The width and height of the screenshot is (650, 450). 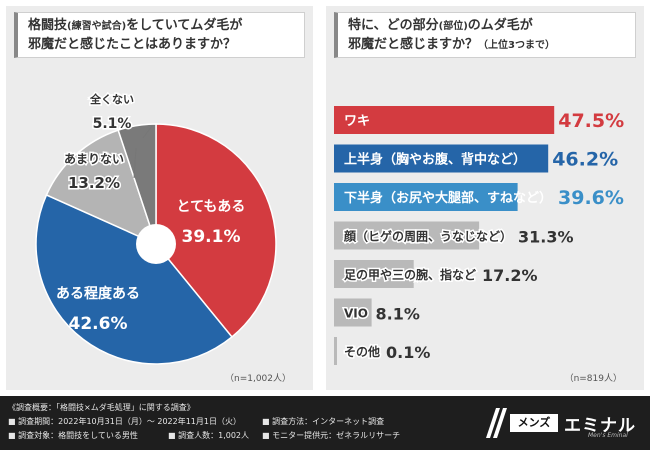 I want to click on pie-value-1: 42.6%, so click(x=98, y=324).